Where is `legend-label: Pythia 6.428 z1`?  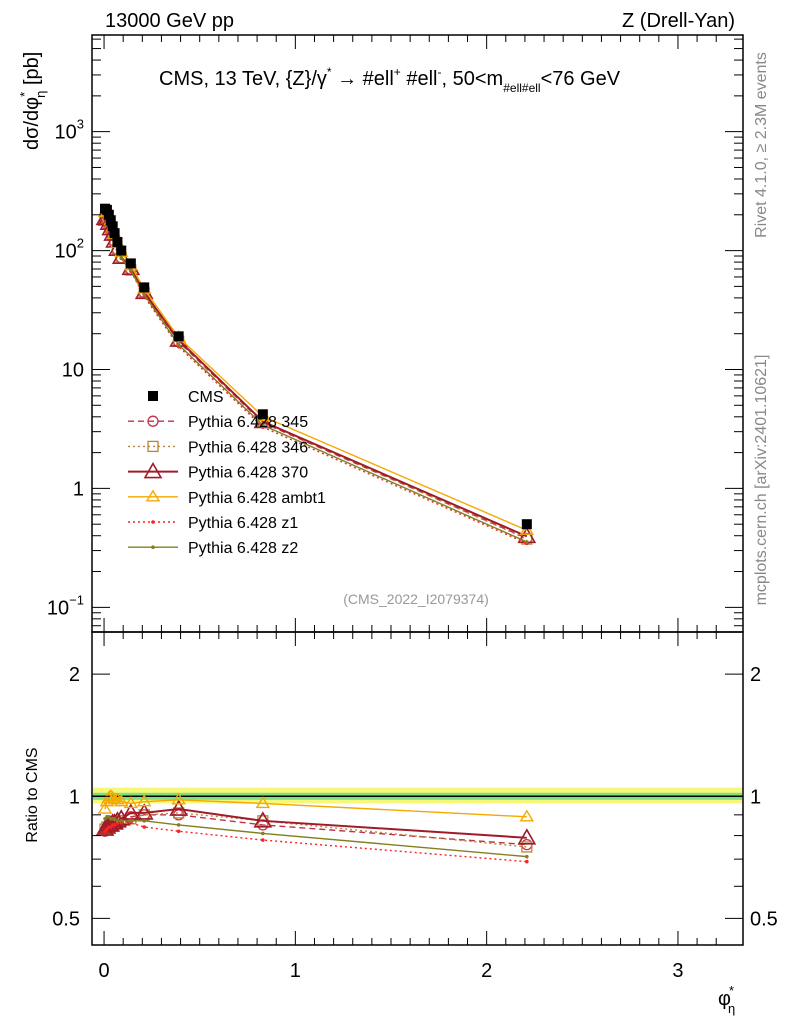 legend-label: Pythia 6.428 z1 is located at coordinates (243, 523).